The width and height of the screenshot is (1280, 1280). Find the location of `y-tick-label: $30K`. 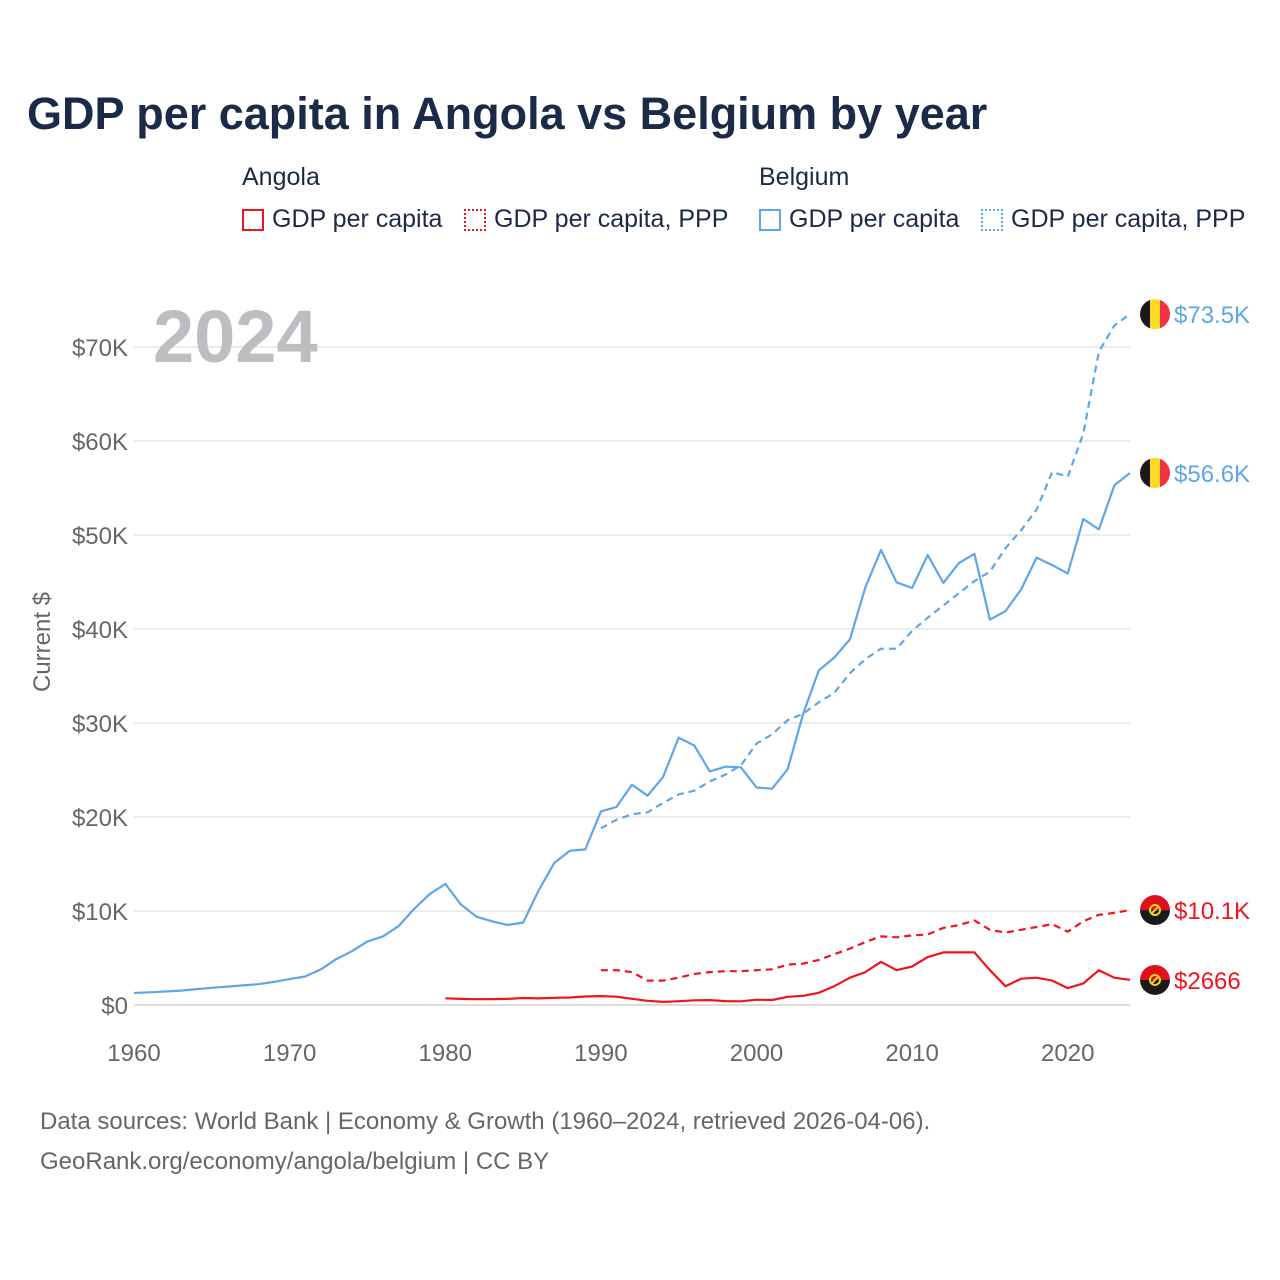

y-tick-label: $30K is located at coordinates (100, 724).